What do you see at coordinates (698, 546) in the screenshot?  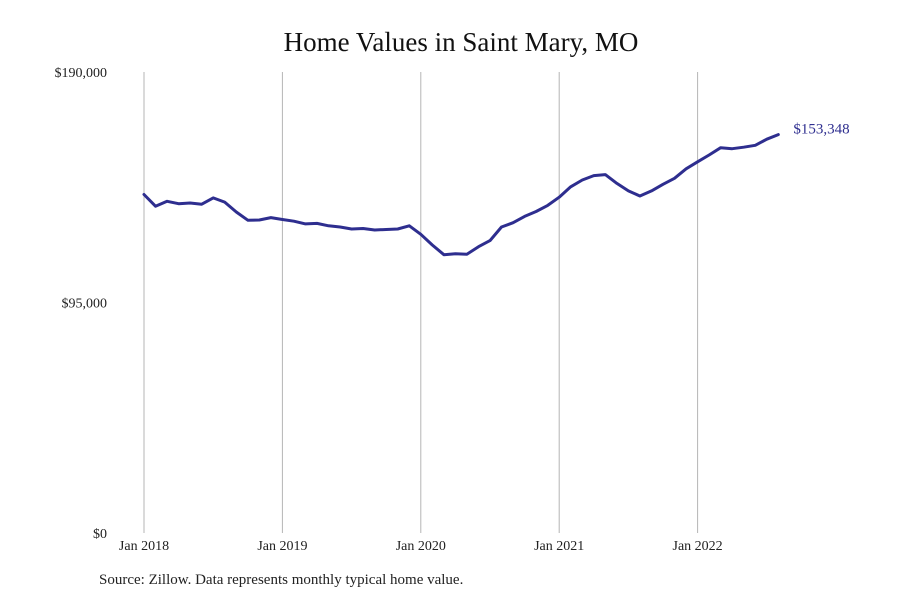 I see `x-tick-label: Jan 2022` at bounding box center [698, 546].